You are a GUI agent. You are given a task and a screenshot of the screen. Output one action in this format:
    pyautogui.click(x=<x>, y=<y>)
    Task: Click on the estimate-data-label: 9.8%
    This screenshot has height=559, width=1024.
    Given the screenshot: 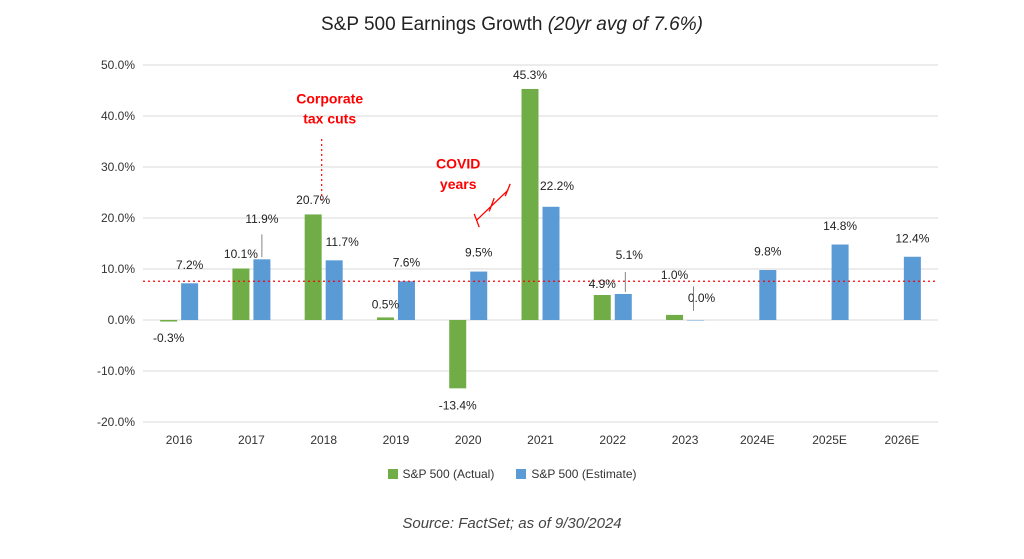 What is the action you would take?
    pyautogui.click(x=768, y=252)
    